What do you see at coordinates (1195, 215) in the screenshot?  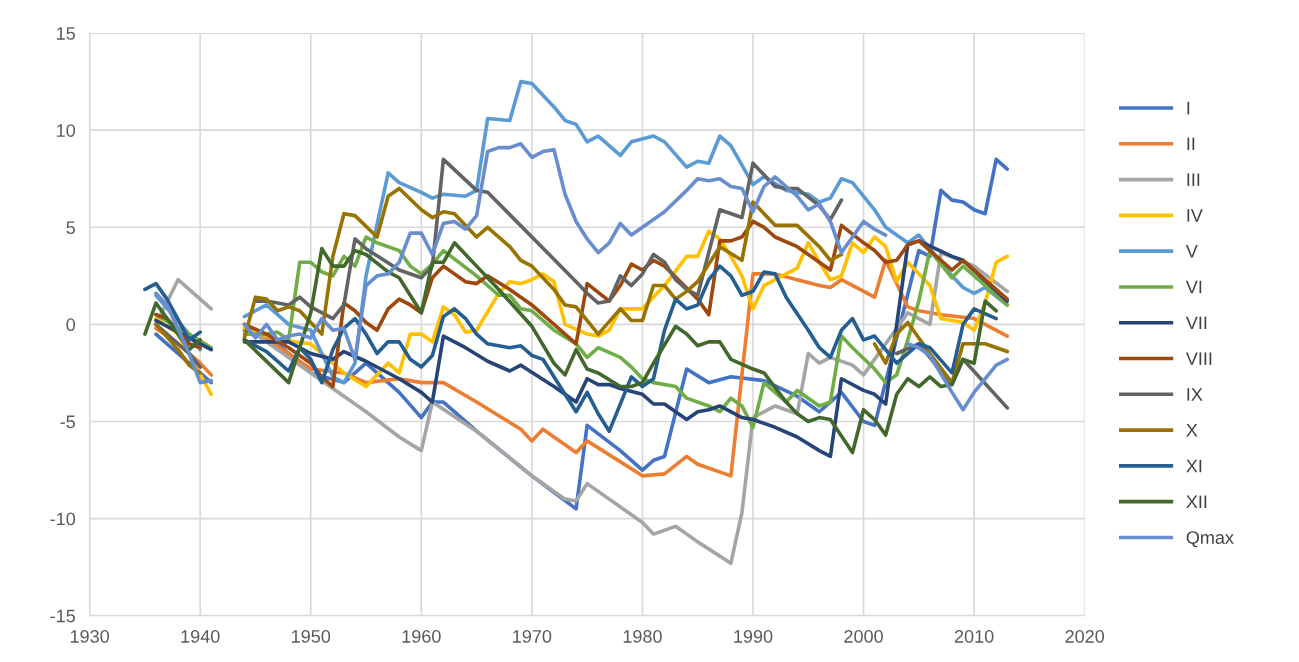 I see `legend-label: IV` at bounding box center [1195, 215].